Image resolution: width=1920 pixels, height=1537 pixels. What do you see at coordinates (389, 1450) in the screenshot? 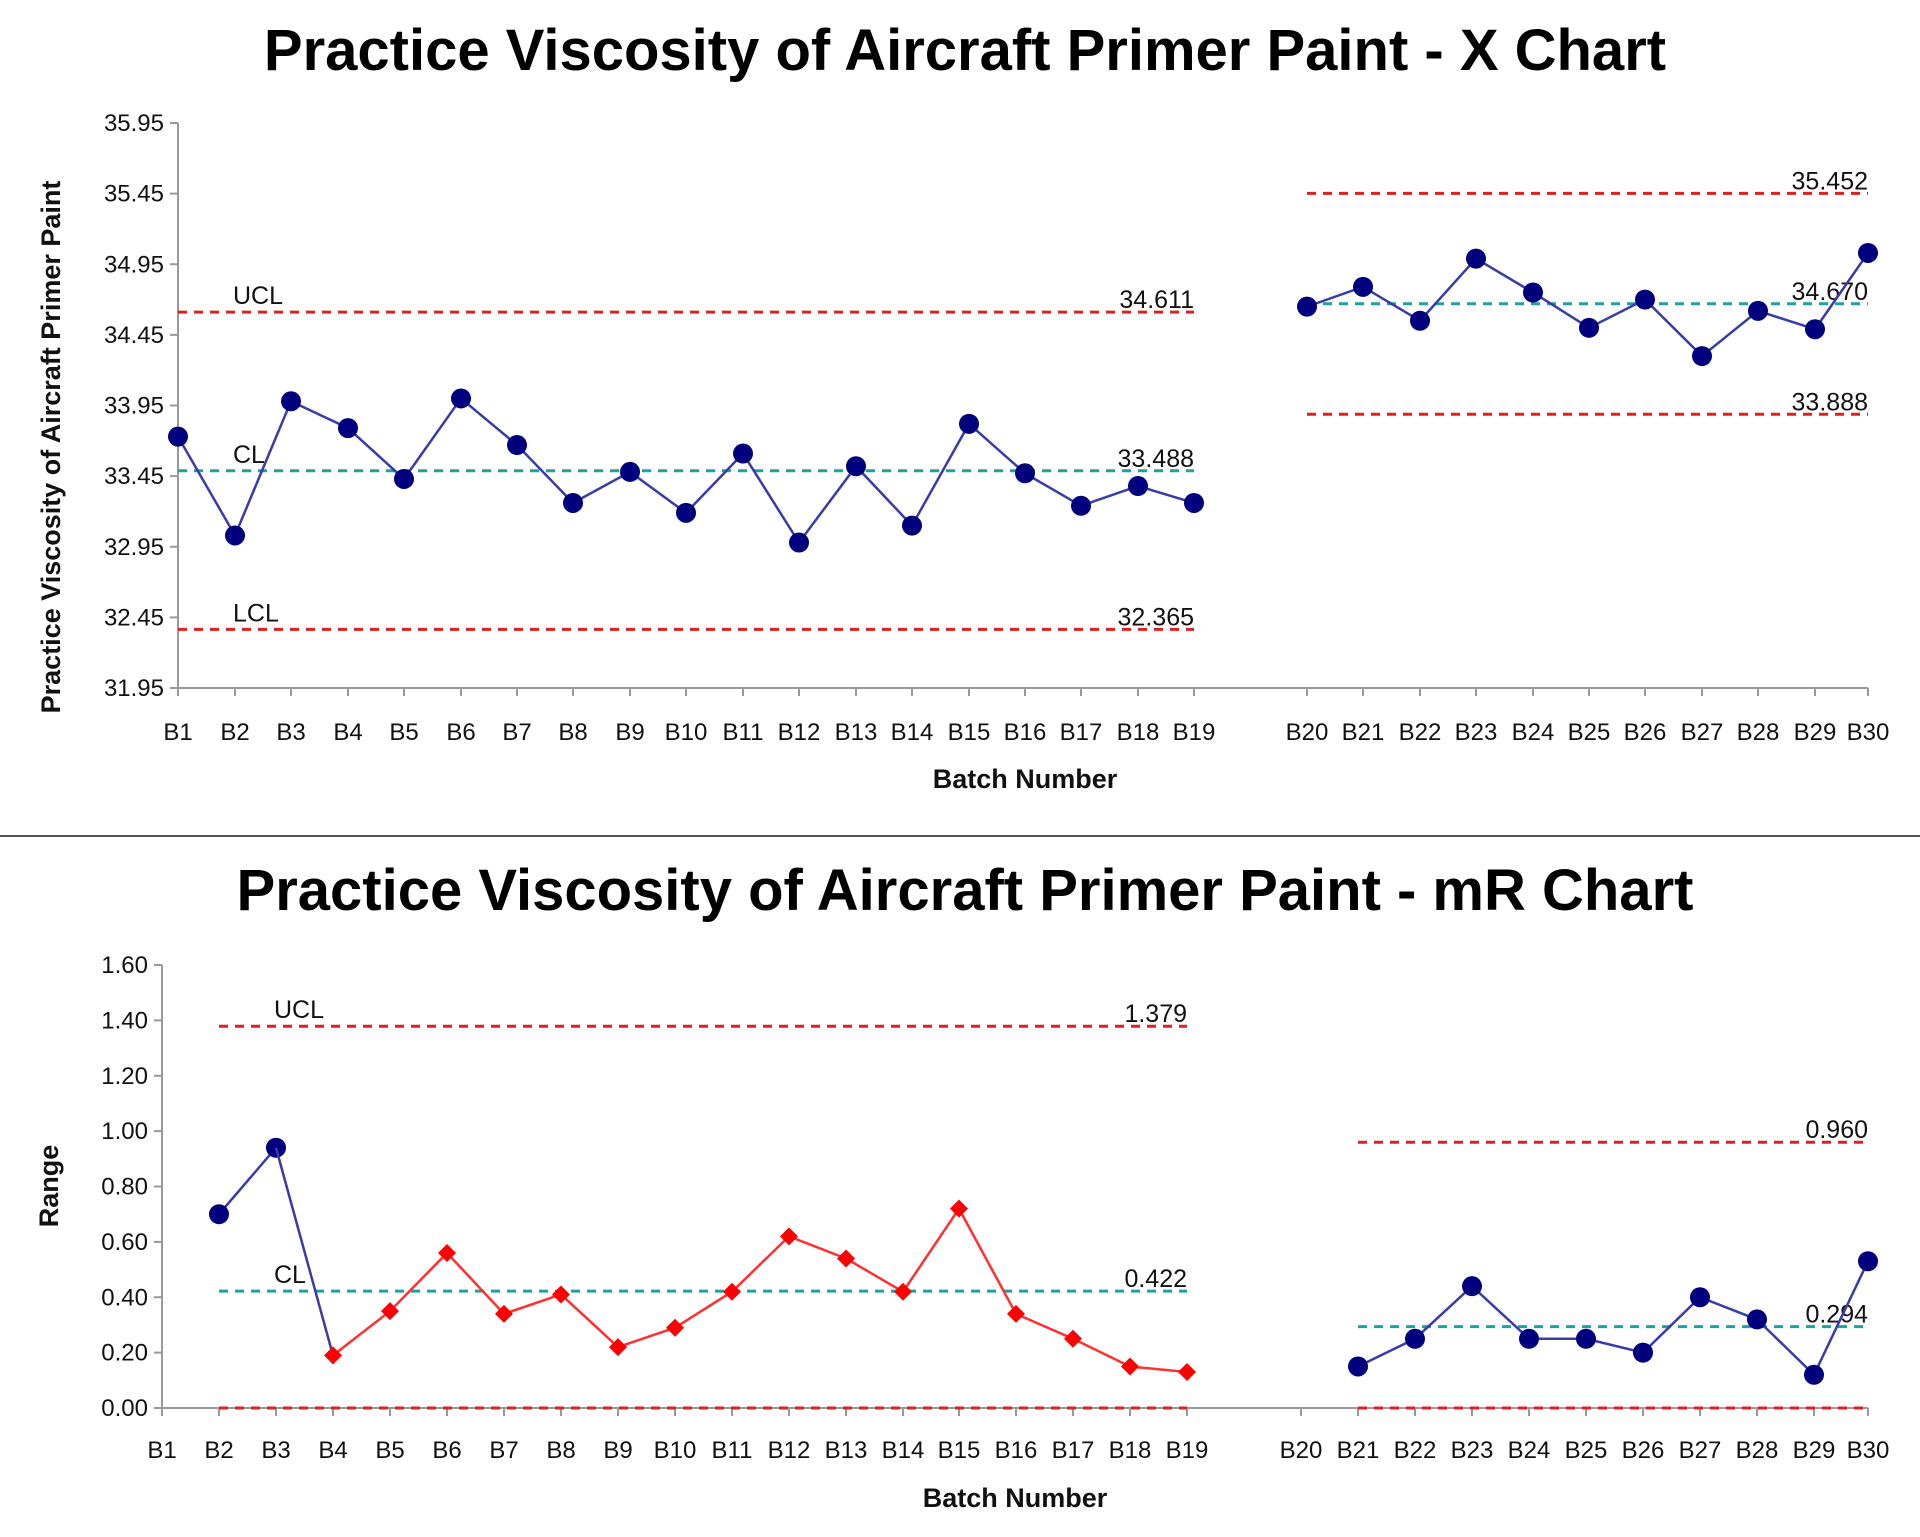
I see `mr-chart-x-tick-label: B5` at bounding box center [389, 1450].